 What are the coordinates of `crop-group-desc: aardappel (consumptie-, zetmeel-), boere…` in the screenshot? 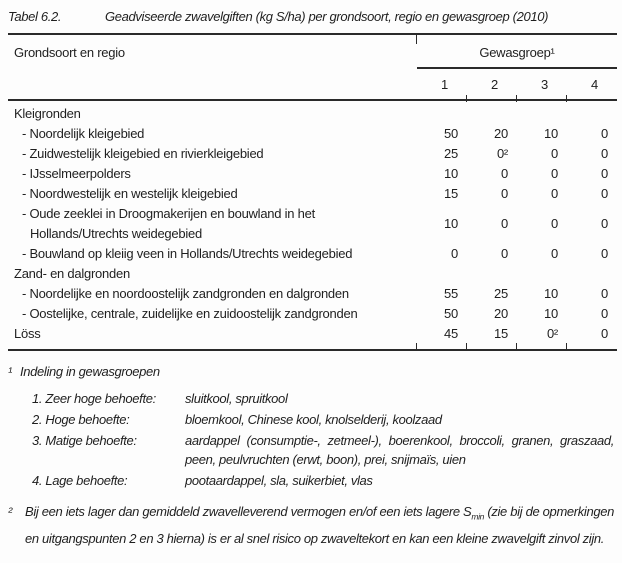 It's located at (399, 450).